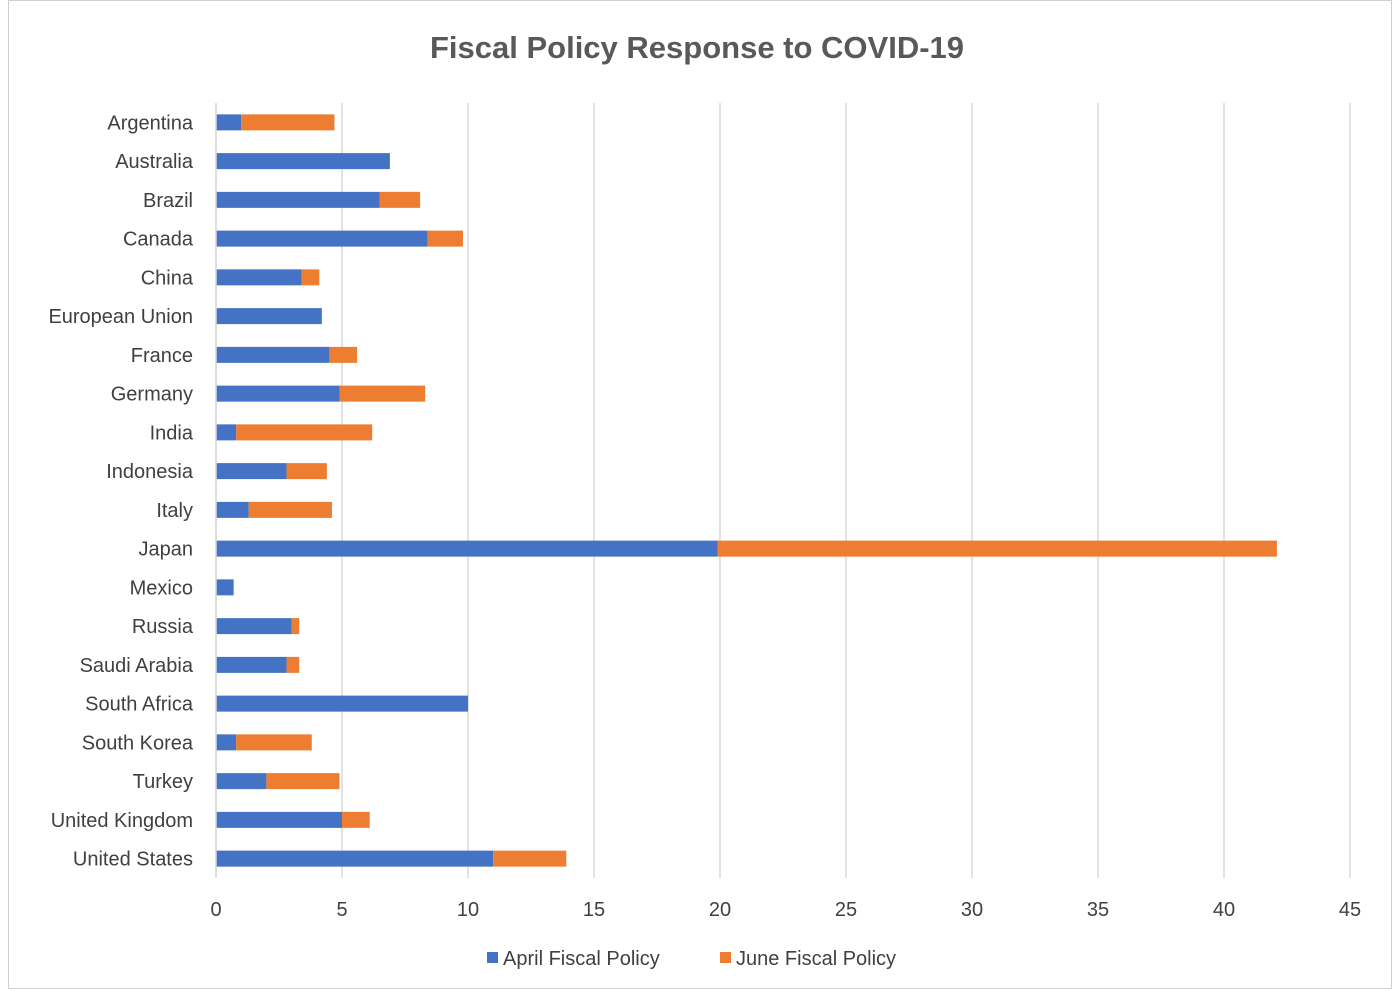 The image size is (1394, 991). I want to click on category-label: Italy, so click(174, 511).